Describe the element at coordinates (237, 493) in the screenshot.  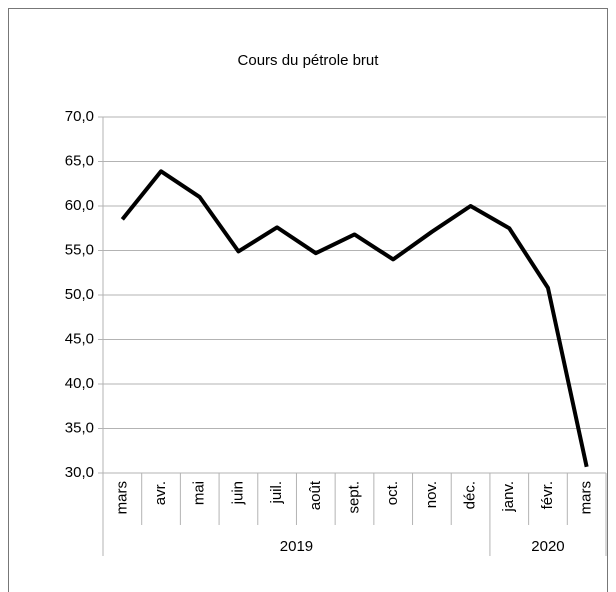
I see `x-tick-label: juin` at that location.